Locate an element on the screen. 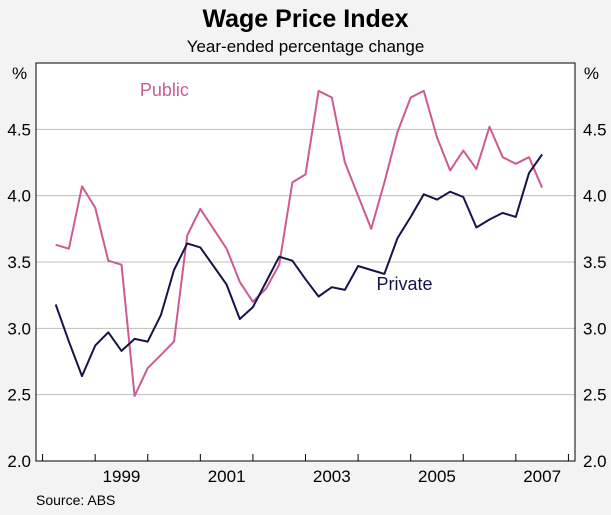 This screenshot has height=515, width=611. x-tick-label: 2007 is located at coordinates (542, 476).